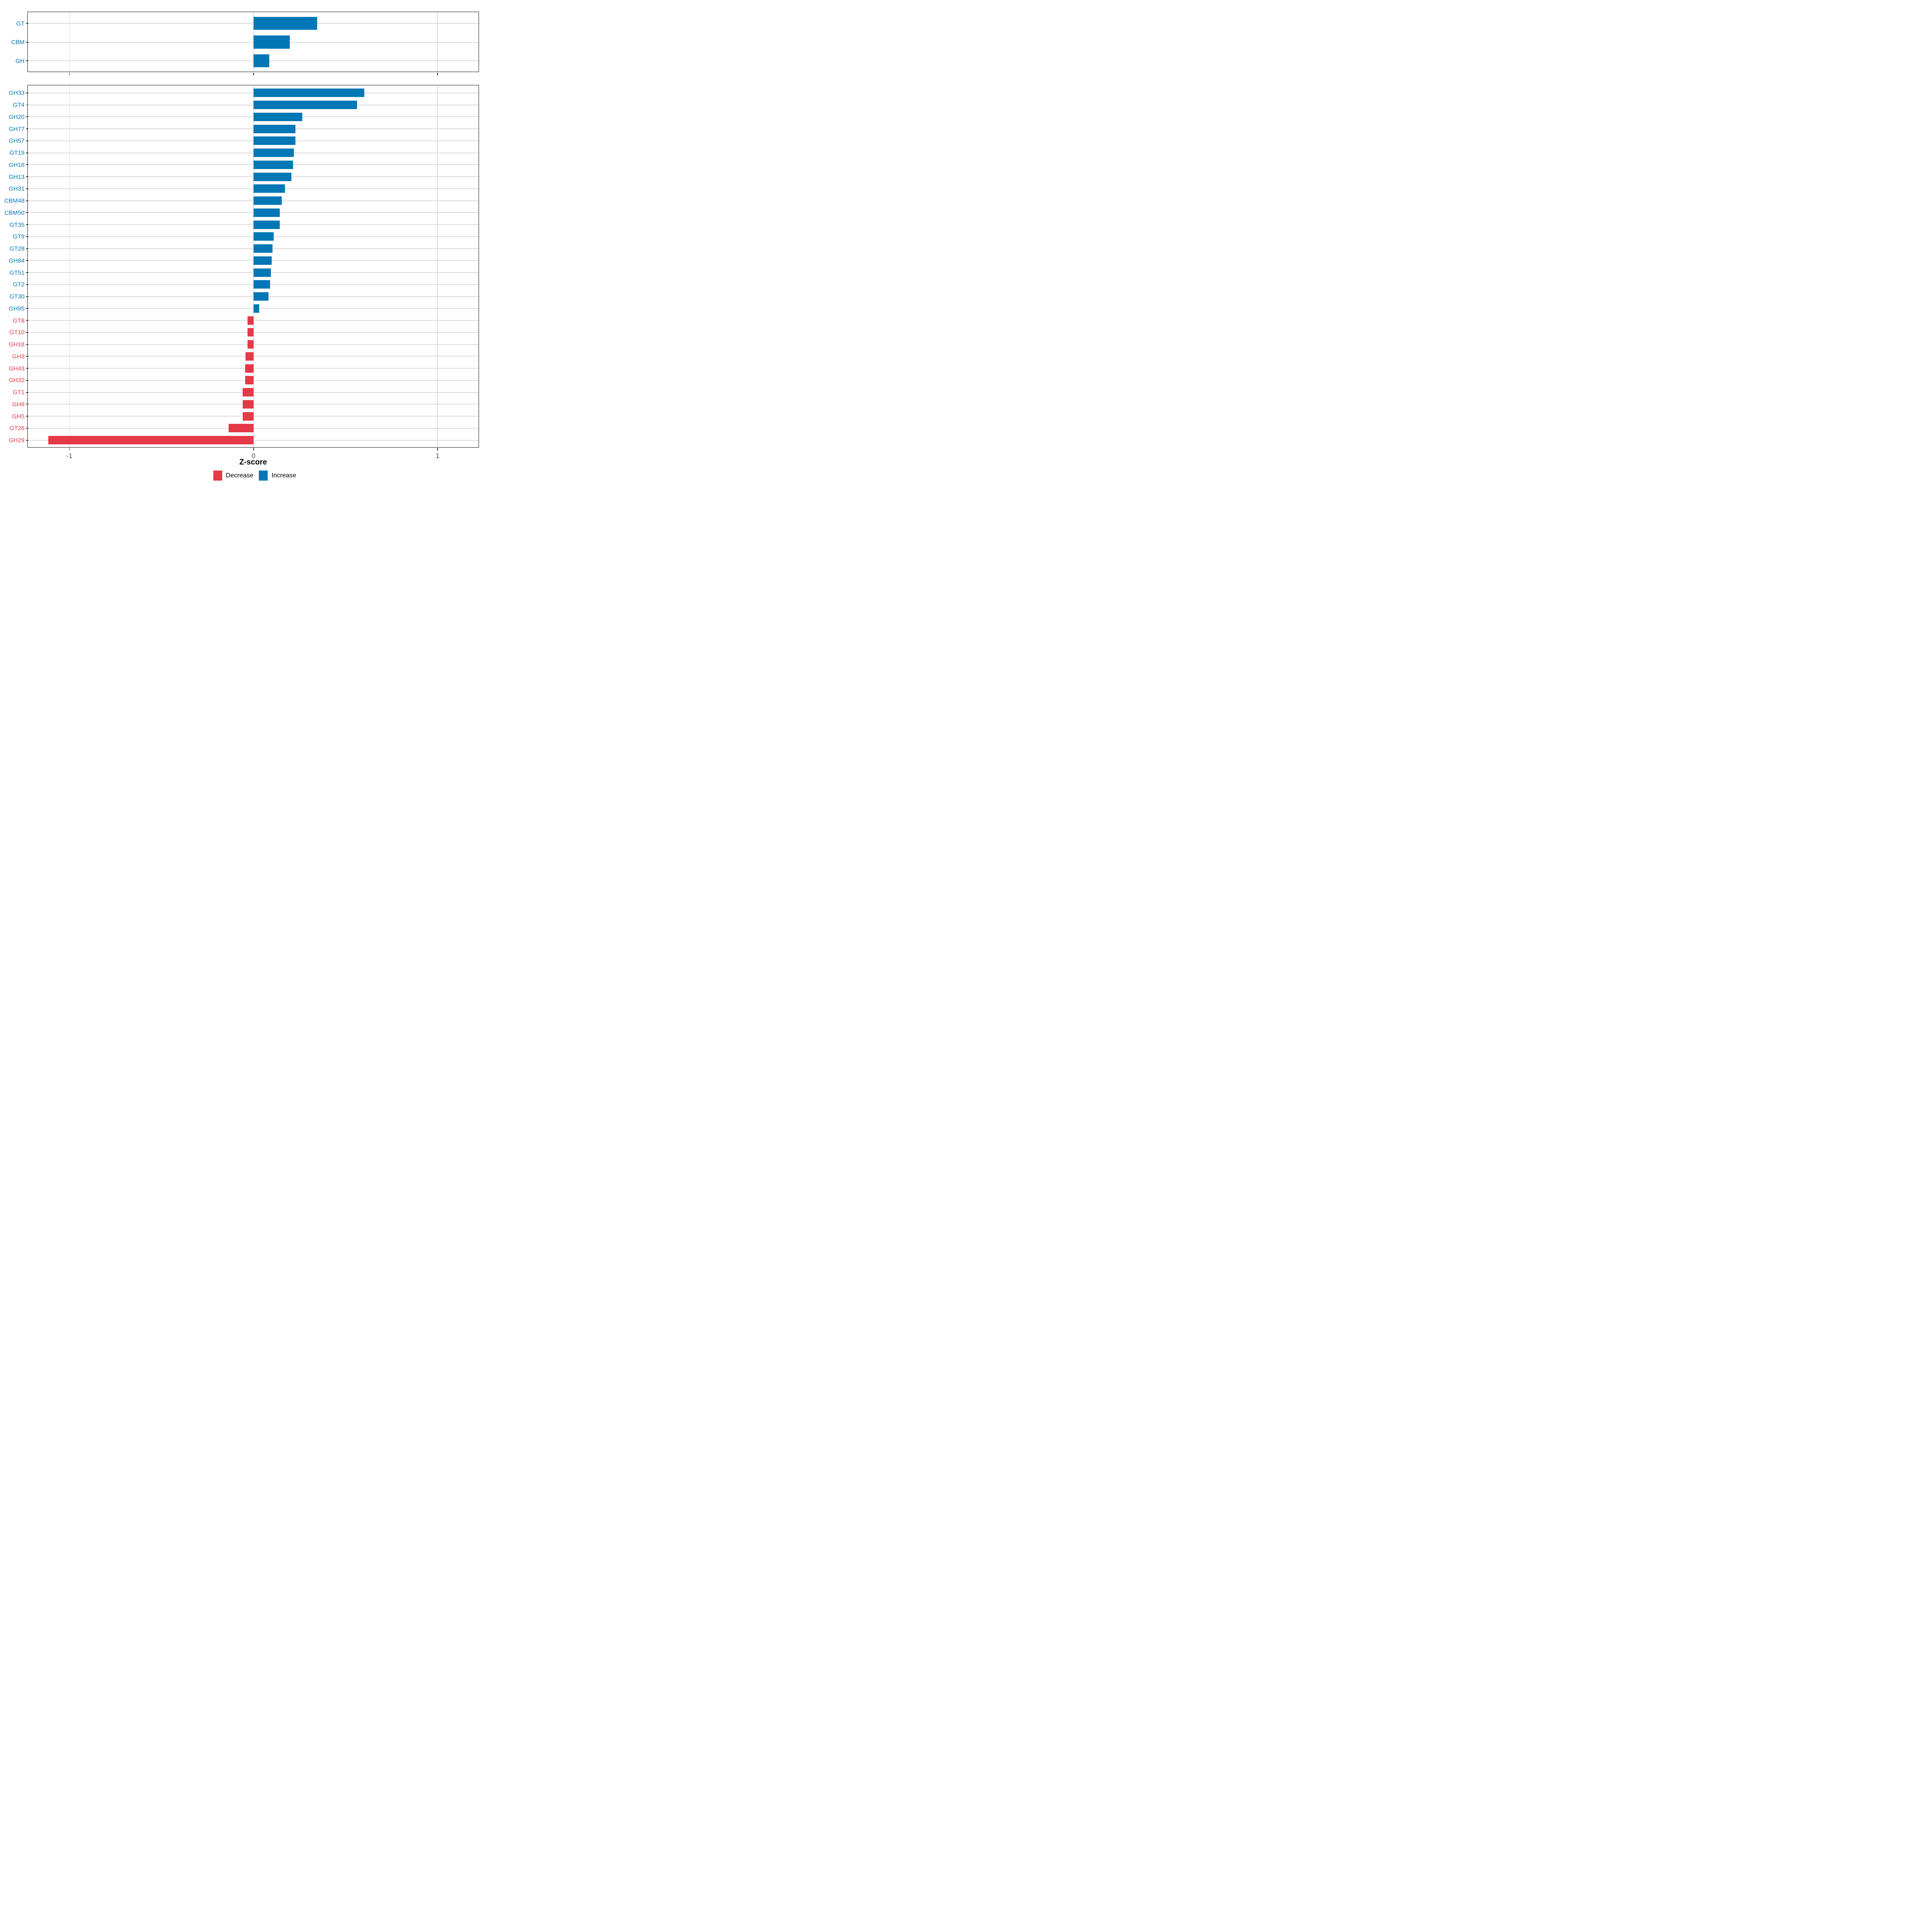  Describe the element at coordinates (241, 428) in the screenshot. I see `bar-gt26` at that location.